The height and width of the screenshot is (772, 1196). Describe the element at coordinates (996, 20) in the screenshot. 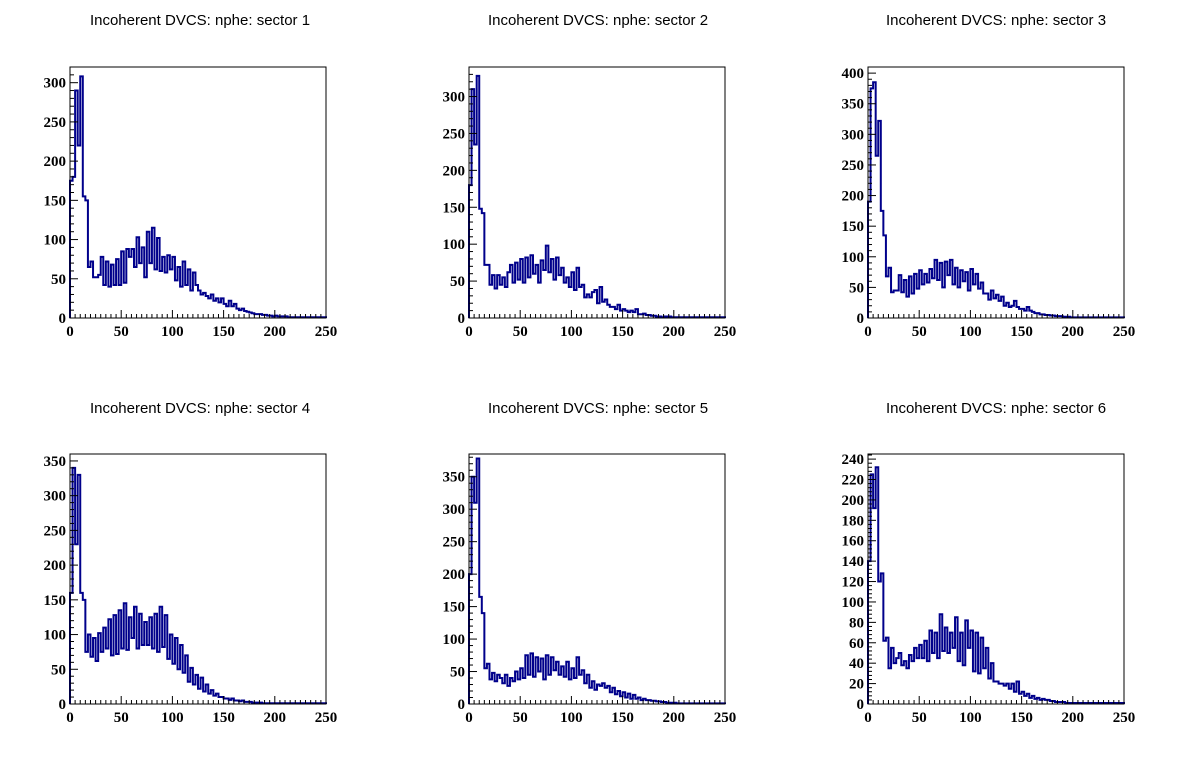

I see `chart-title: Incoherent DVCS: nphe: sector 3` at that location.